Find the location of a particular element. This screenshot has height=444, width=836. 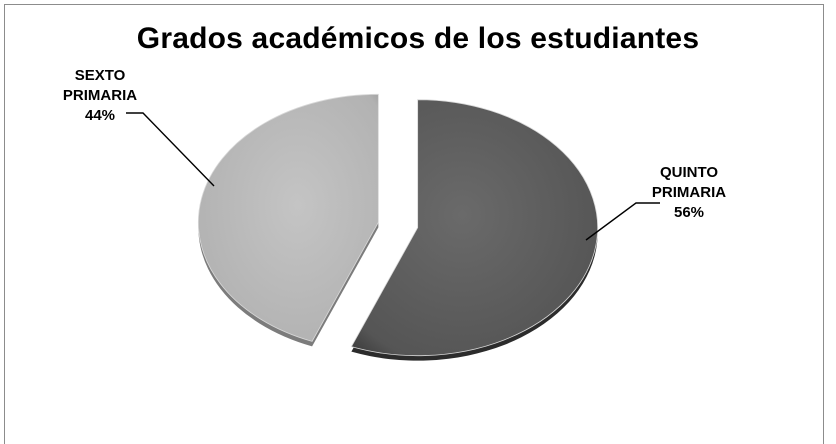

slice-sexto-primaria-leader-line is located at coordinates (170, 149).